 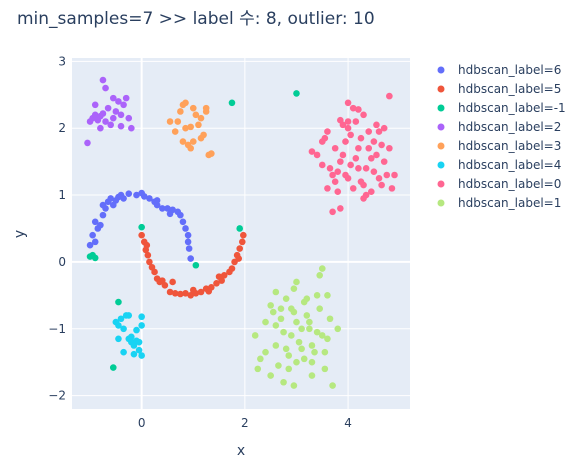 What do you see at coordinates (509, 146) in the screenshot?
I see `legend-label: hdbscan_label=3` at bounding box center [509, 146].